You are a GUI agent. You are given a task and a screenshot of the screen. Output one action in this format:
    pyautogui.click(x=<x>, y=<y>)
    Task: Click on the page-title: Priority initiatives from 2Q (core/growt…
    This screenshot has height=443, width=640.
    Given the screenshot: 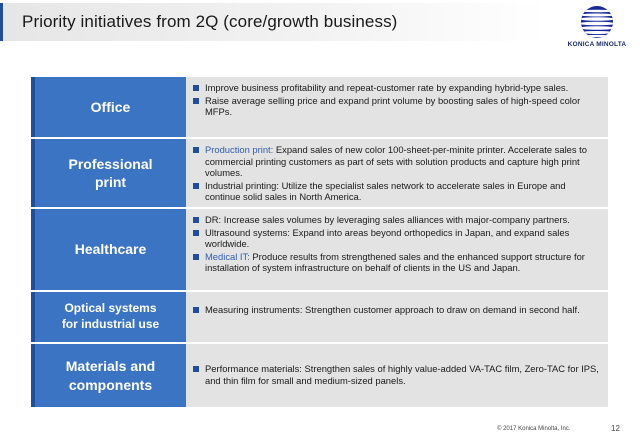 What is the action you would take?
    pyautogui.click(x=210, y=21)
    